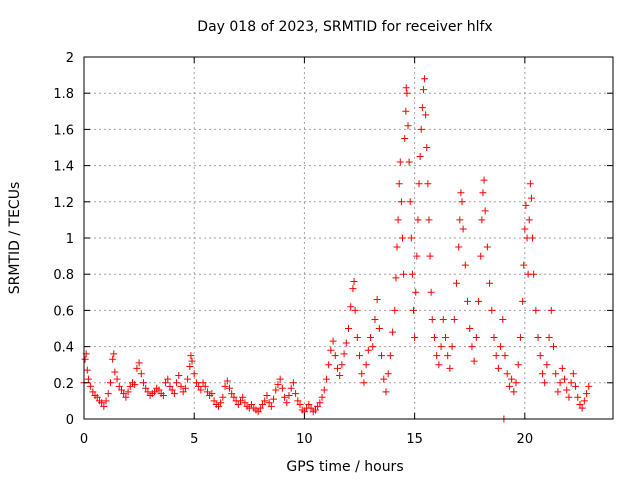 This screenshot has width=640, height=480. What do you see at coordinates (414, 439) in the screenshot?
I see `x-tick-label: 15` at bounding box center [414, 439].